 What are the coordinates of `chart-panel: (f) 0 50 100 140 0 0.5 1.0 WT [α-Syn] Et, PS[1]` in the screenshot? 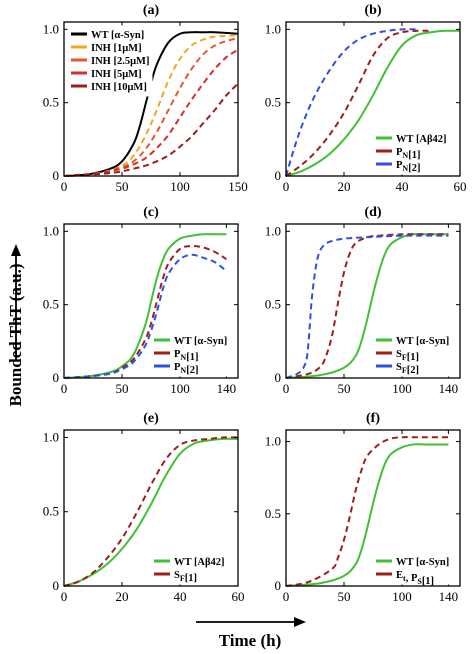 It's located at (363, 507).